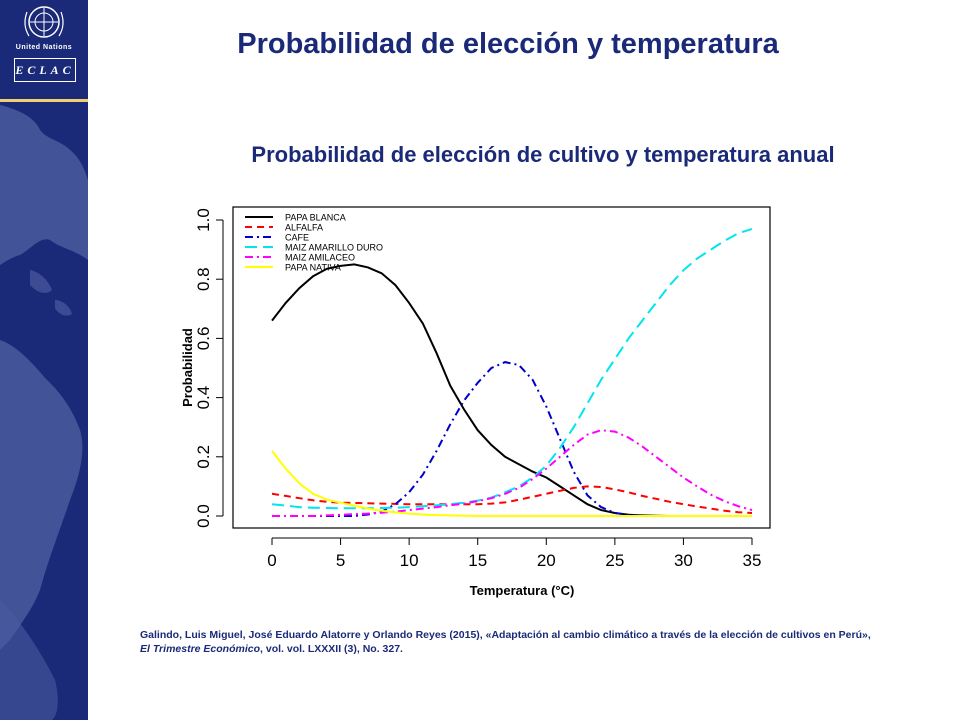  Describe the element at coordinates (512, 499) in the screenshot. I see `series-line-alfalfa` at that location.